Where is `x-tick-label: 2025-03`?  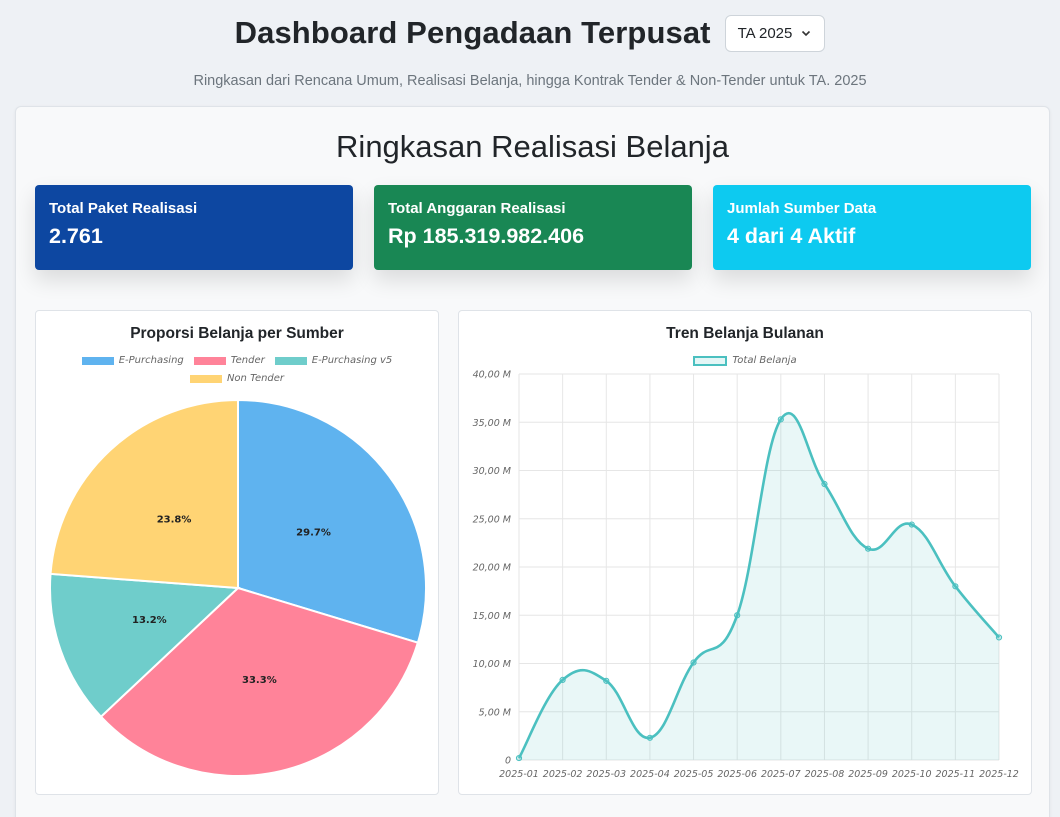
x-tick-label: 2025-03 is located at coordinates (606, 774).